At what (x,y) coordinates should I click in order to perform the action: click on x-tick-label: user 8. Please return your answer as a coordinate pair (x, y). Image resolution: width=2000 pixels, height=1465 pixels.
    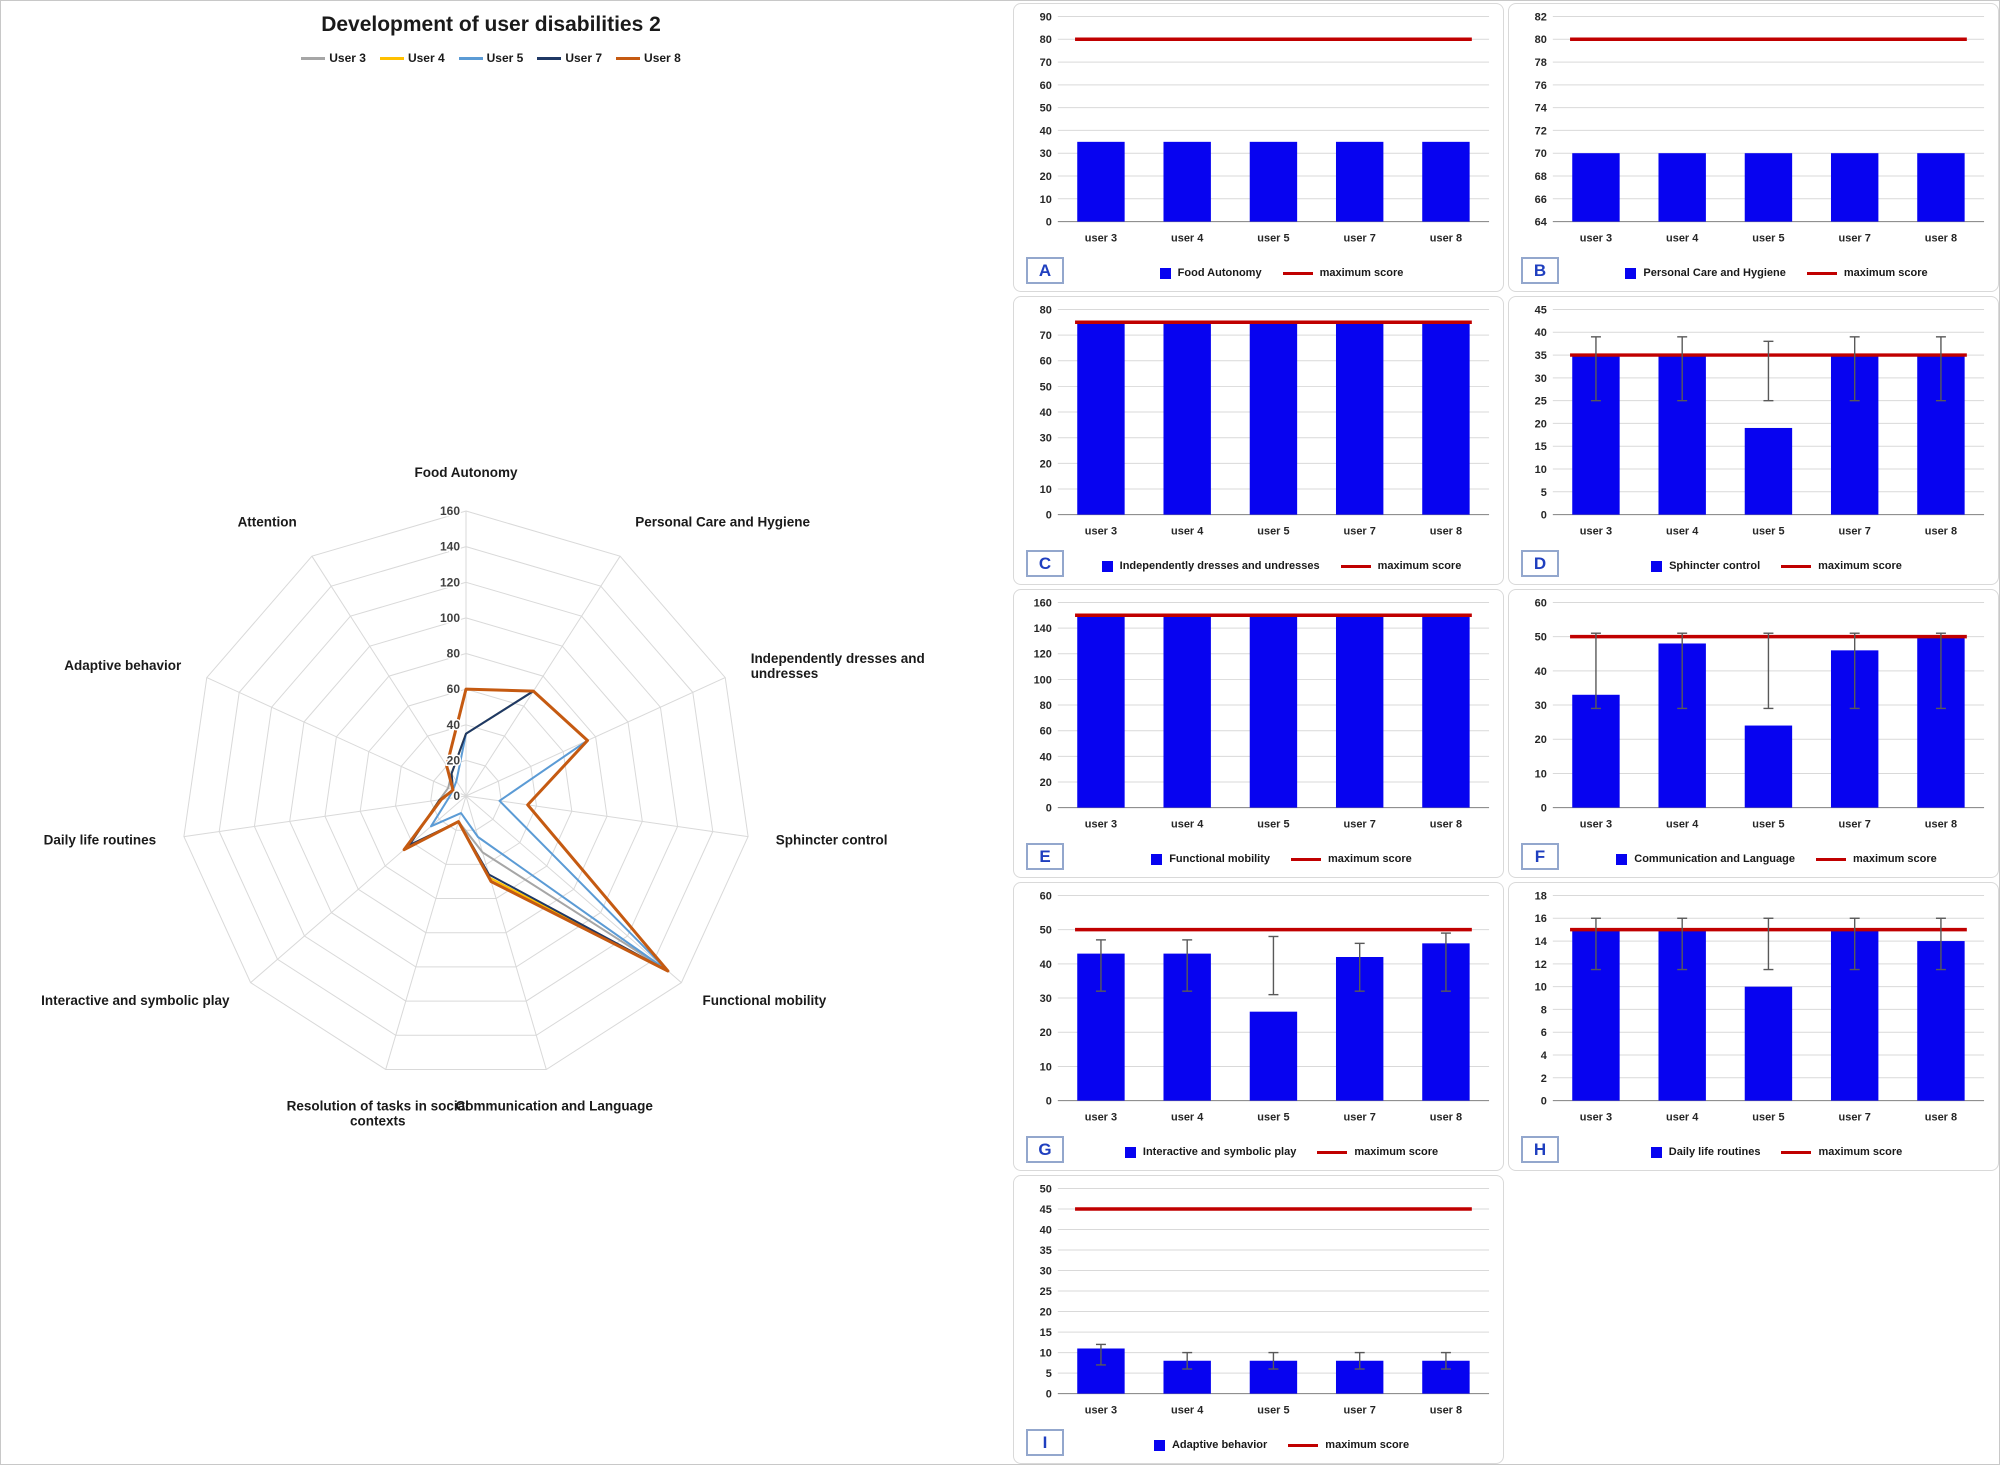
    Looking at the image, I should click on (1446, 1118).